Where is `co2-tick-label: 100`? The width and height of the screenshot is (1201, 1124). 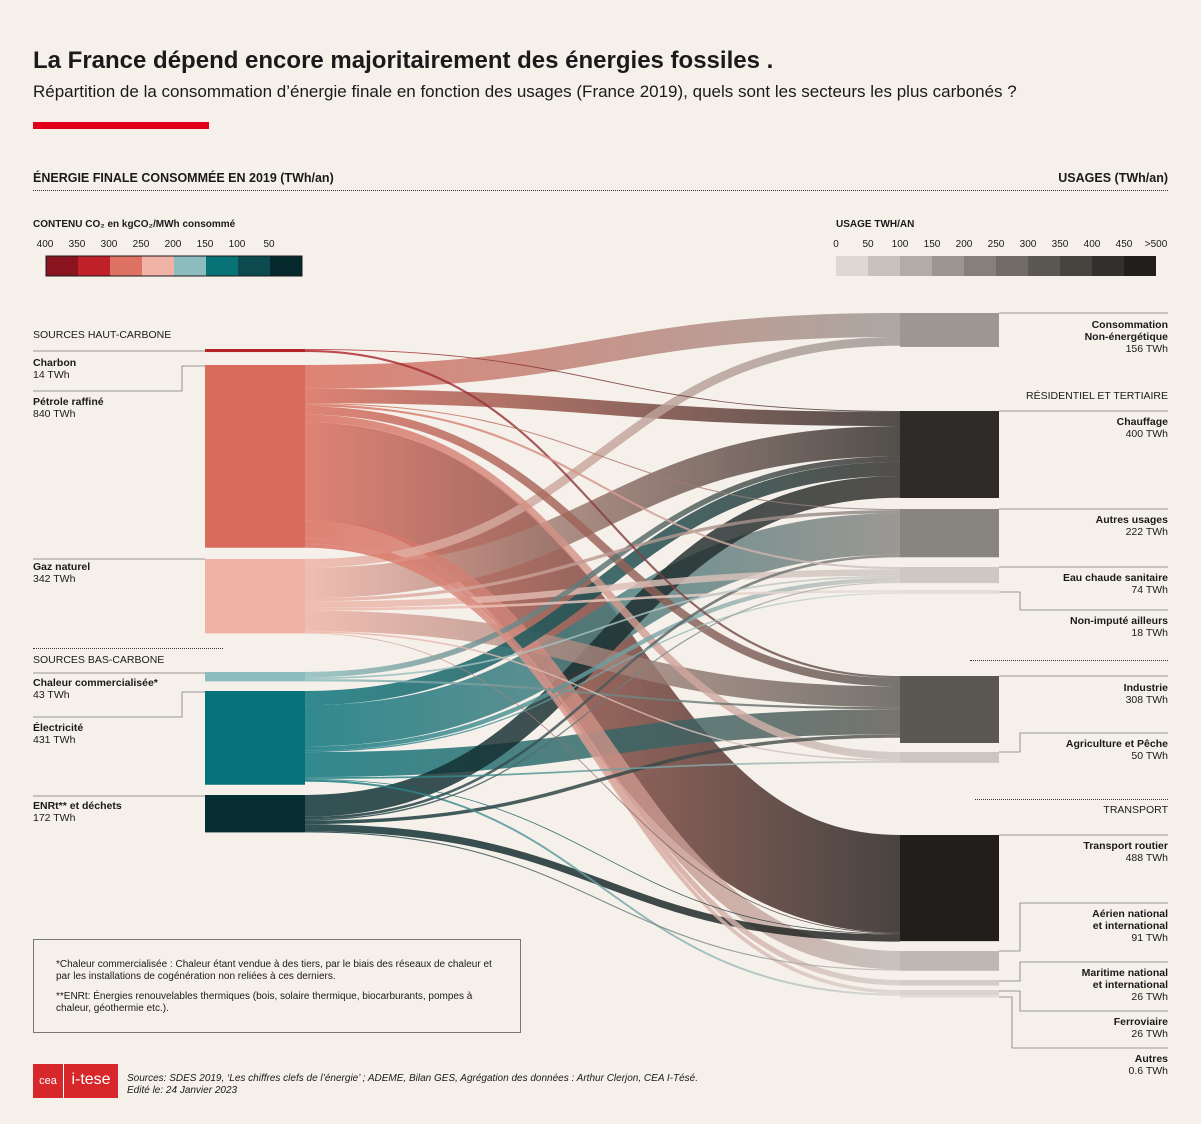
co2-tick-label: 100 is located at coordinates (237, 244).